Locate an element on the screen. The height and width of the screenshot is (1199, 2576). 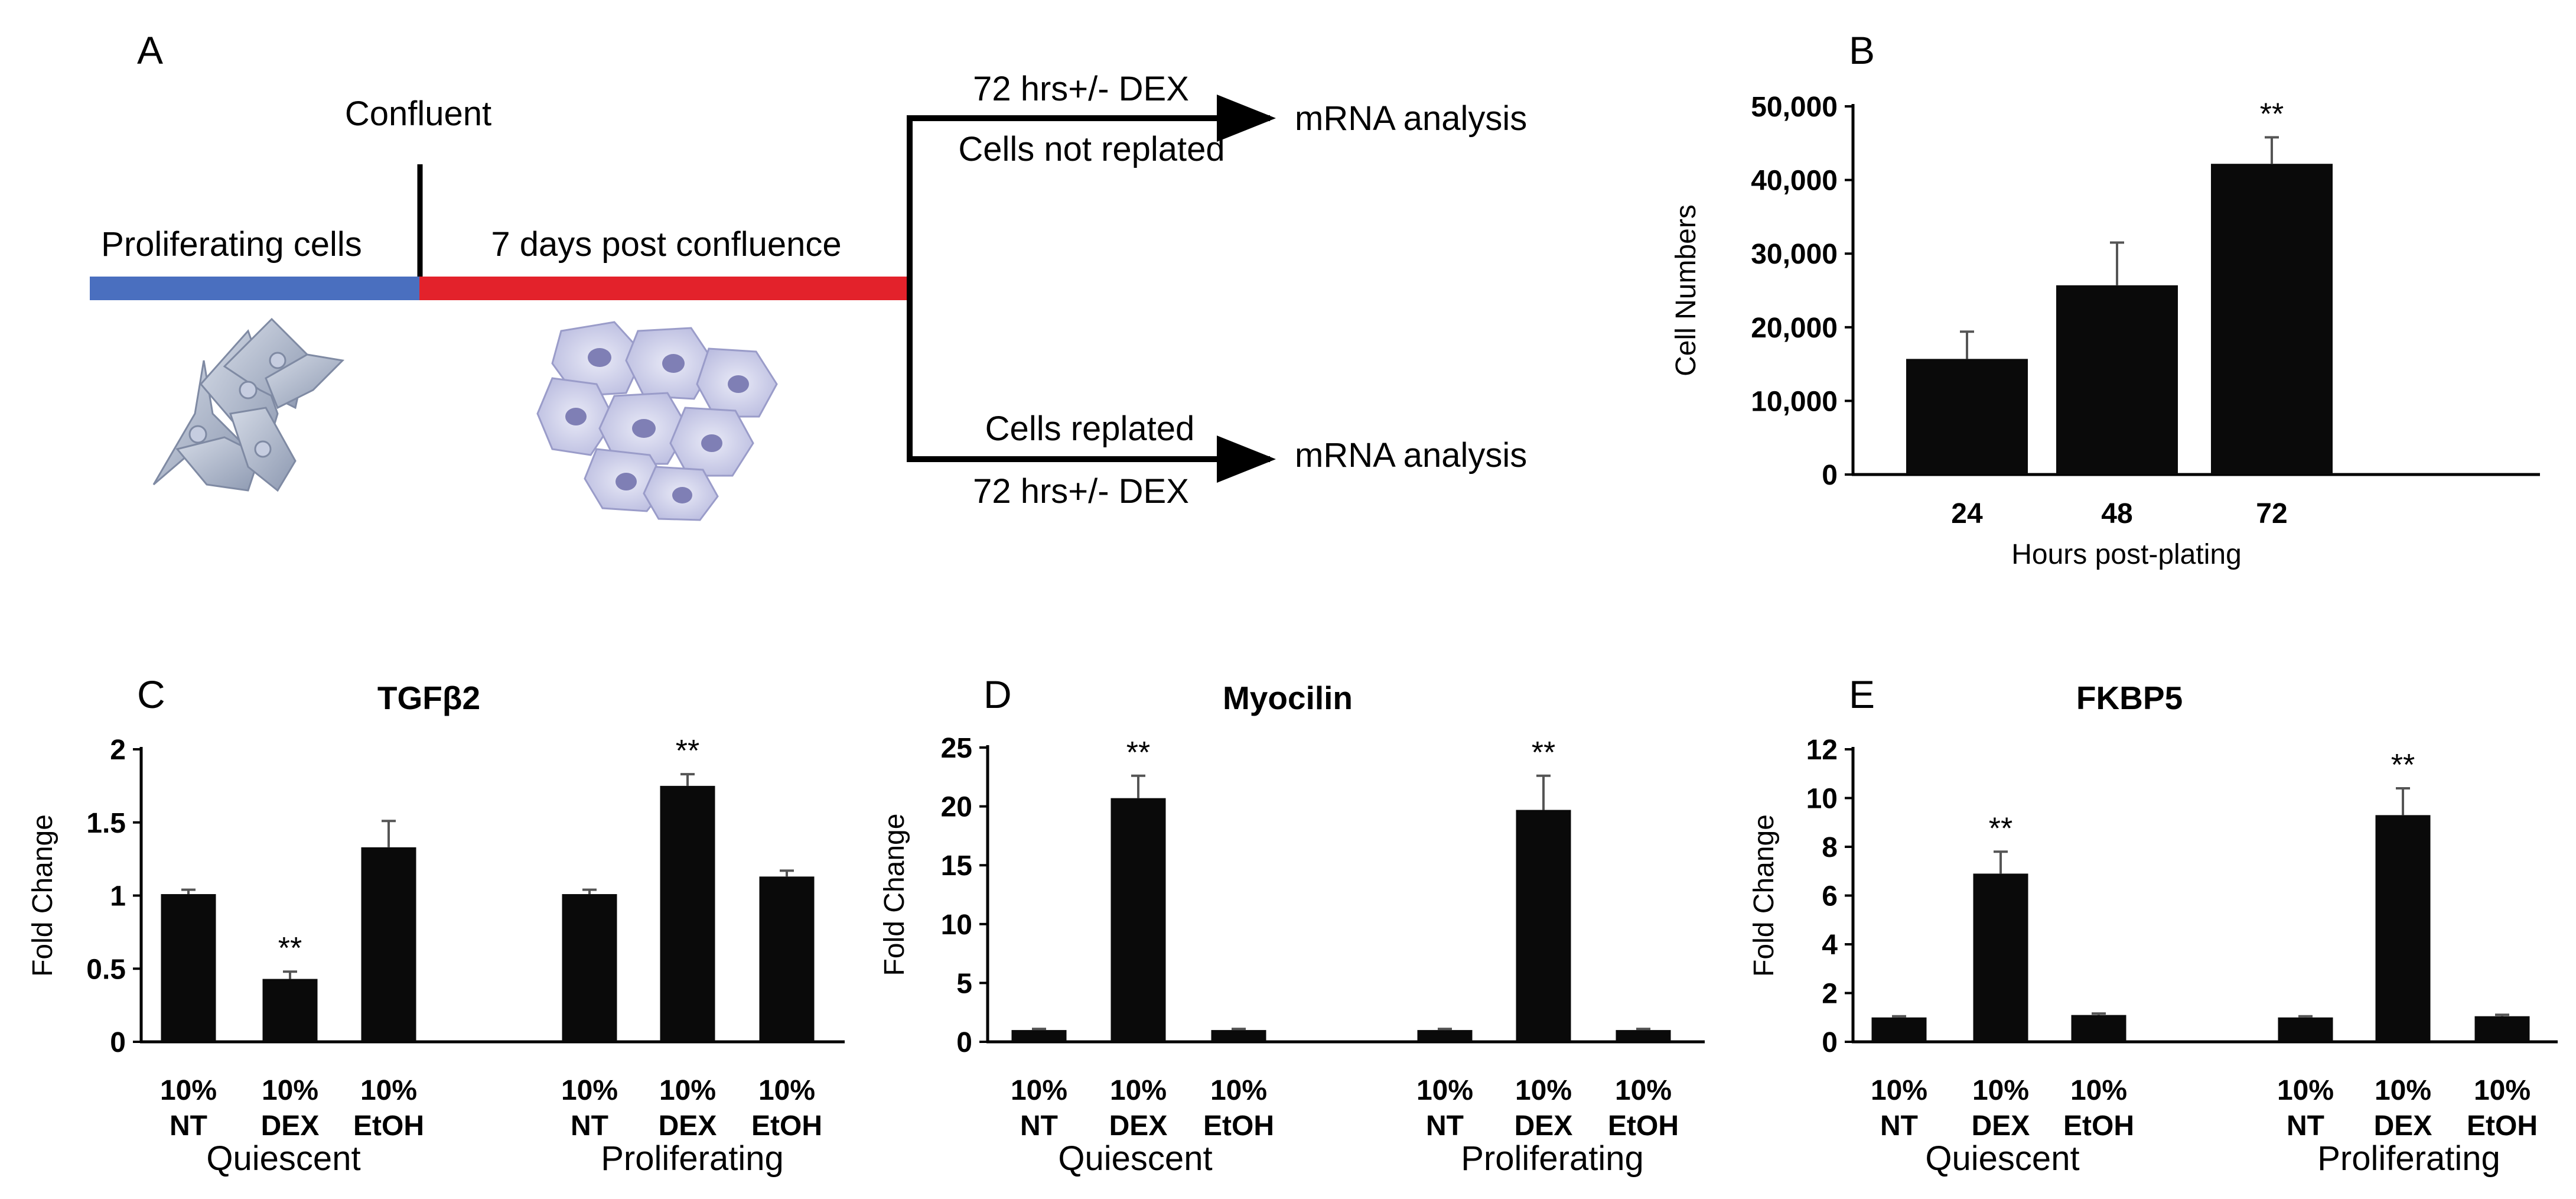
chart-d-x-tick-label: EtOH is located at coordinates (1238, 1126).